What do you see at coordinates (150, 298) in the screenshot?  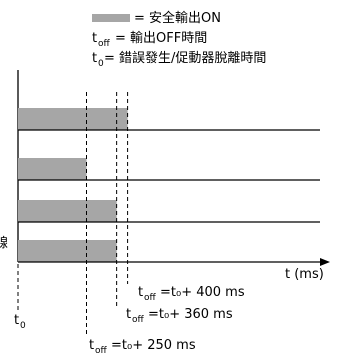 I see `marker-400-subscript: off` at bounding box center [150, 298].